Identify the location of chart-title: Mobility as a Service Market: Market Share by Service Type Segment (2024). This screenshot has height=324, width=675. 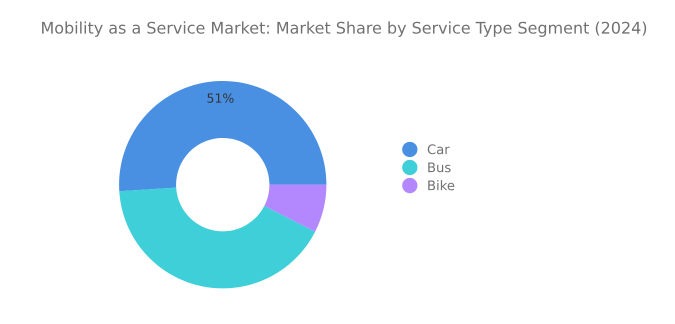
(344, 29).